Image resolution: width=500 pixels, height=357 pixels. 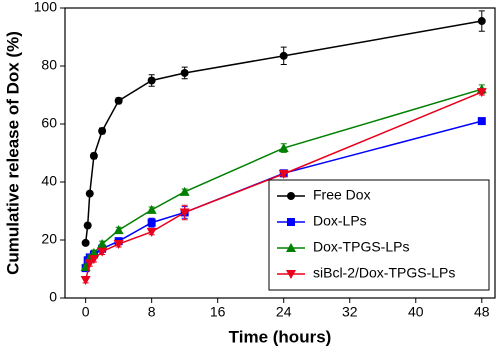 I want to click on y-tick-label: 0, so click(x=53, y=297).